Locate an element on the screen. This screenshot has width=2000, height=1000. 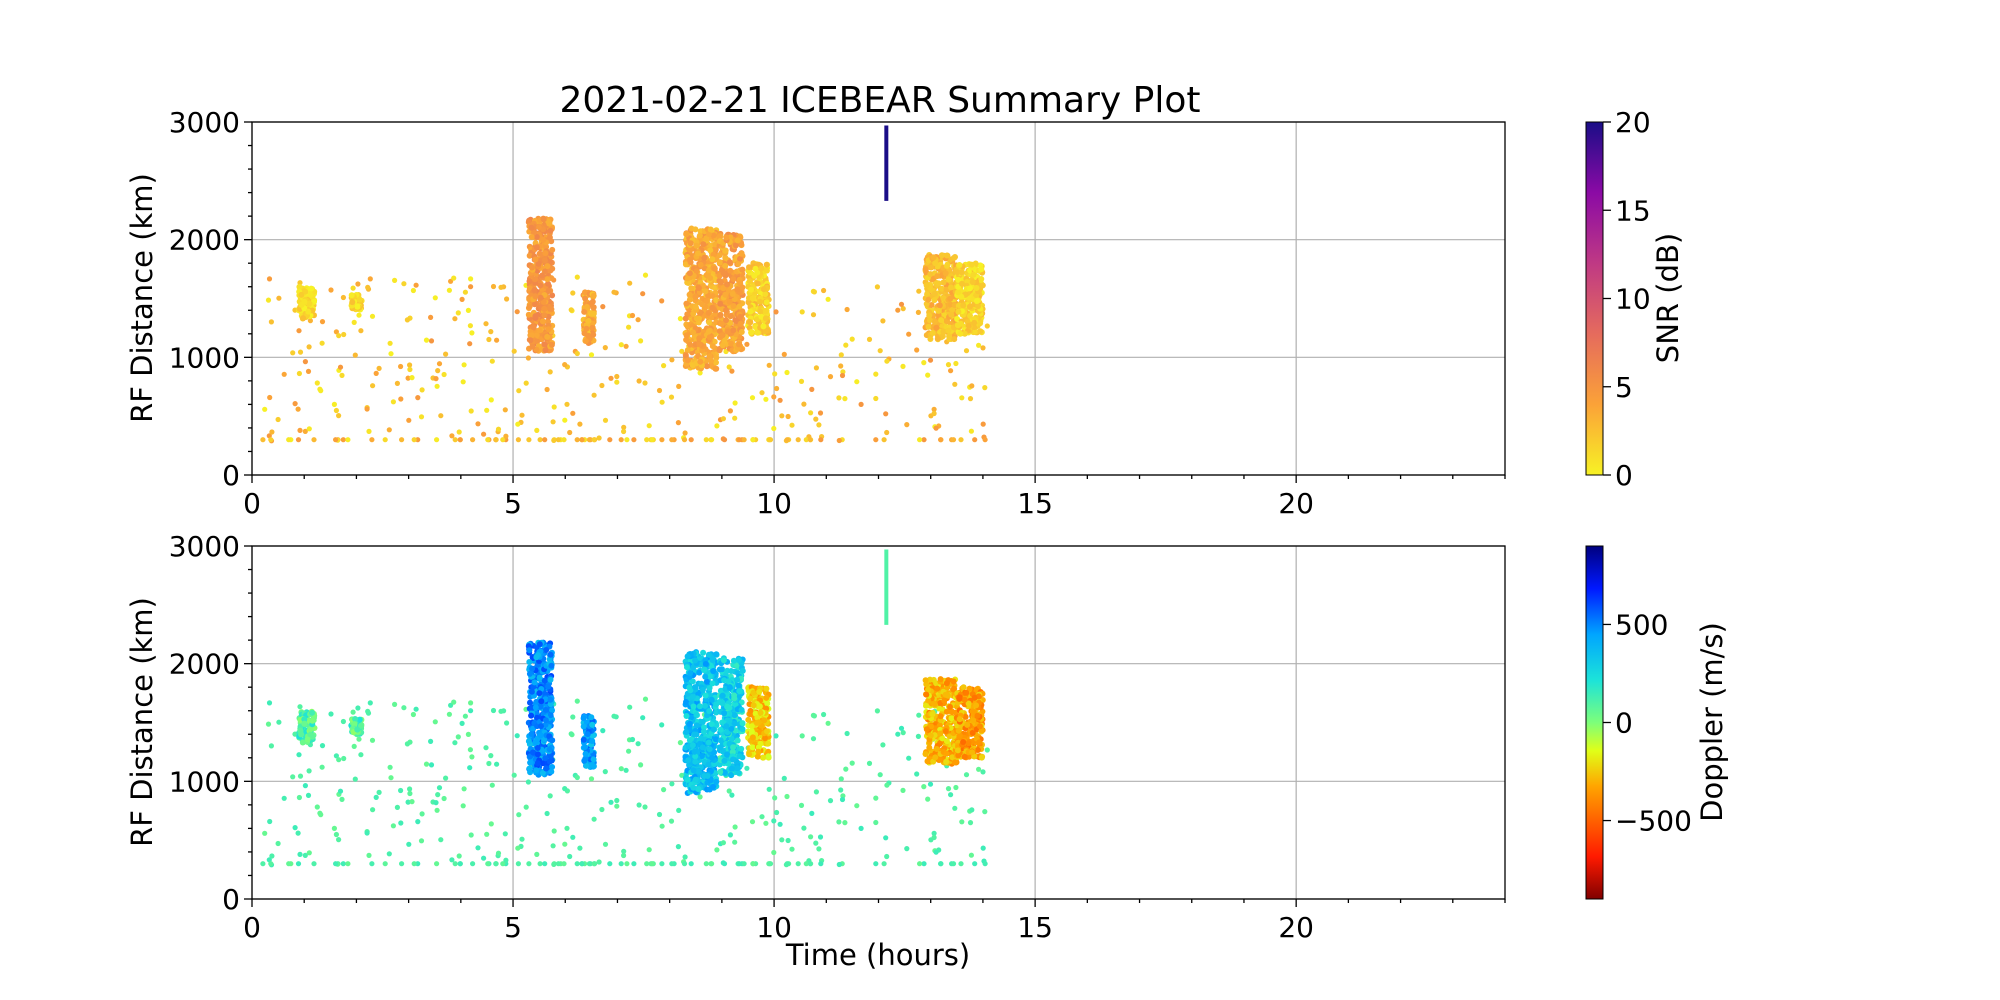
snr-y-axis-label: RF Distance (km) is located at coordinates (142, 298).